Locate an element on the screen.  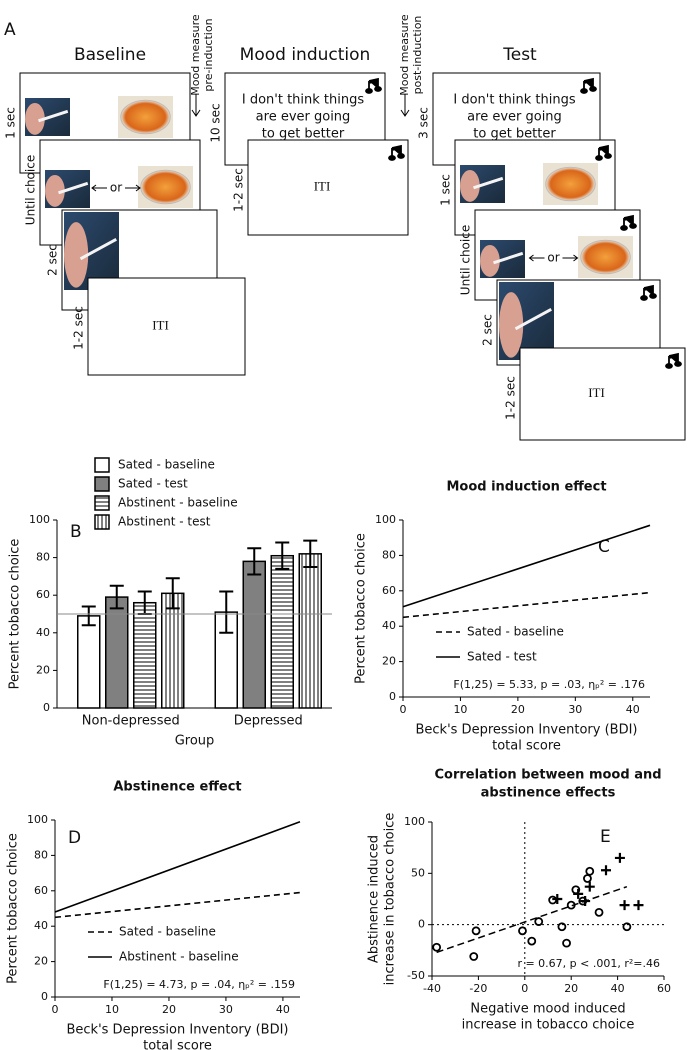
duration-label: 2 sec is located at coordinates (53, 260).